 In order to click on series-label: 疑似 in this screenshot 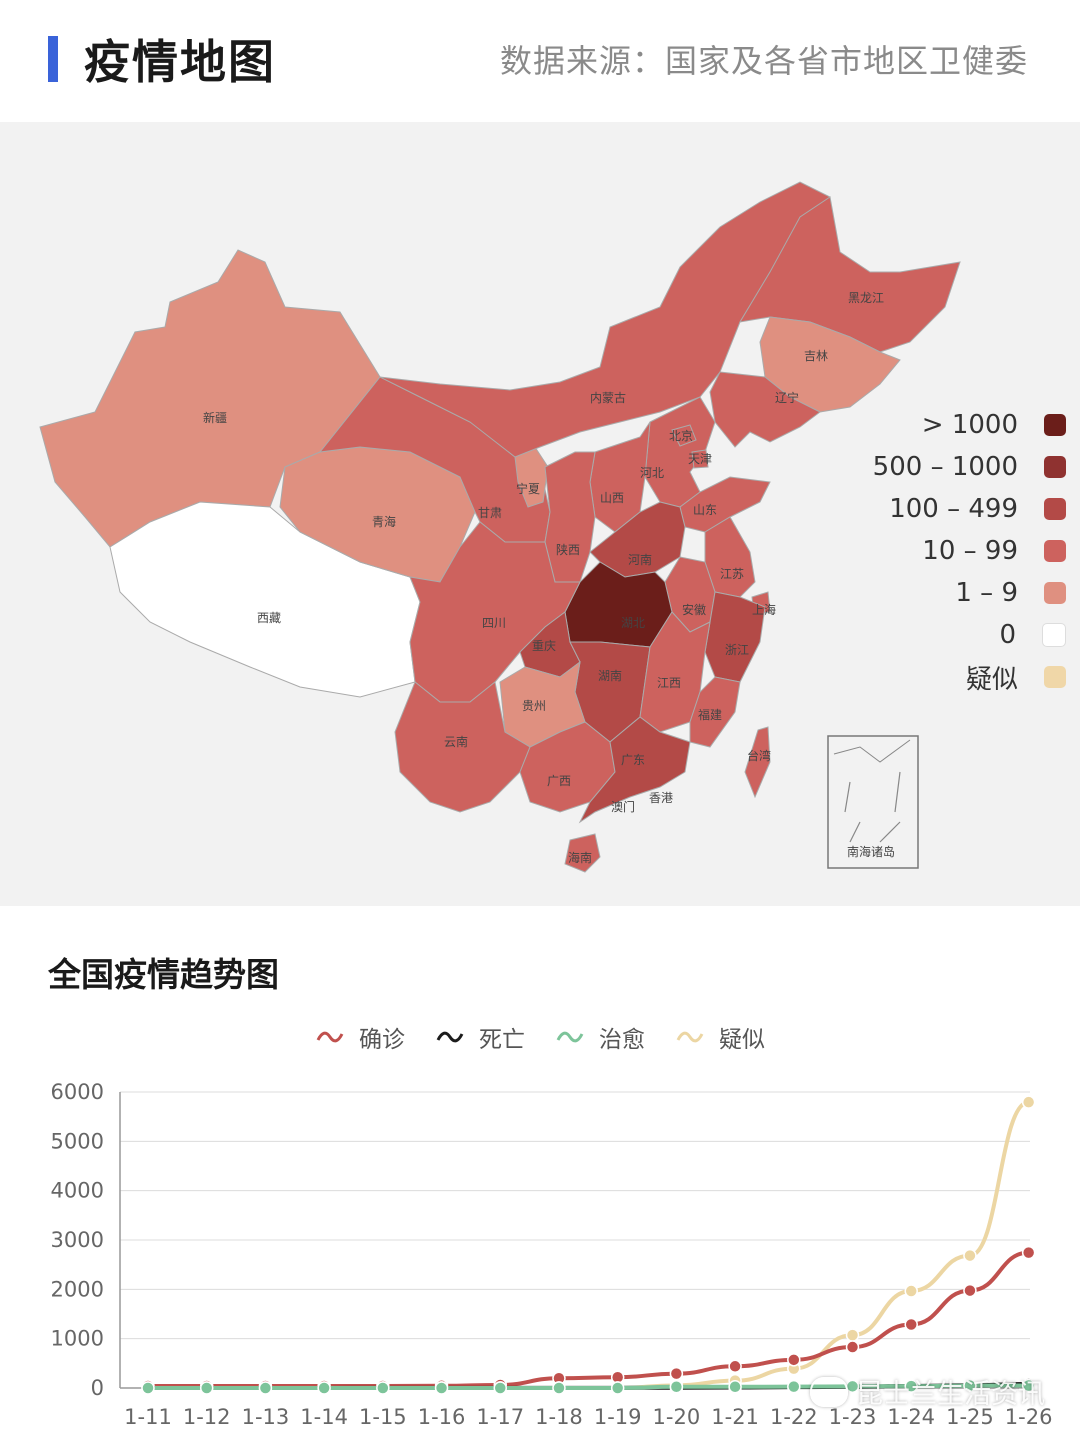, I will do `click(742, 1040)`.